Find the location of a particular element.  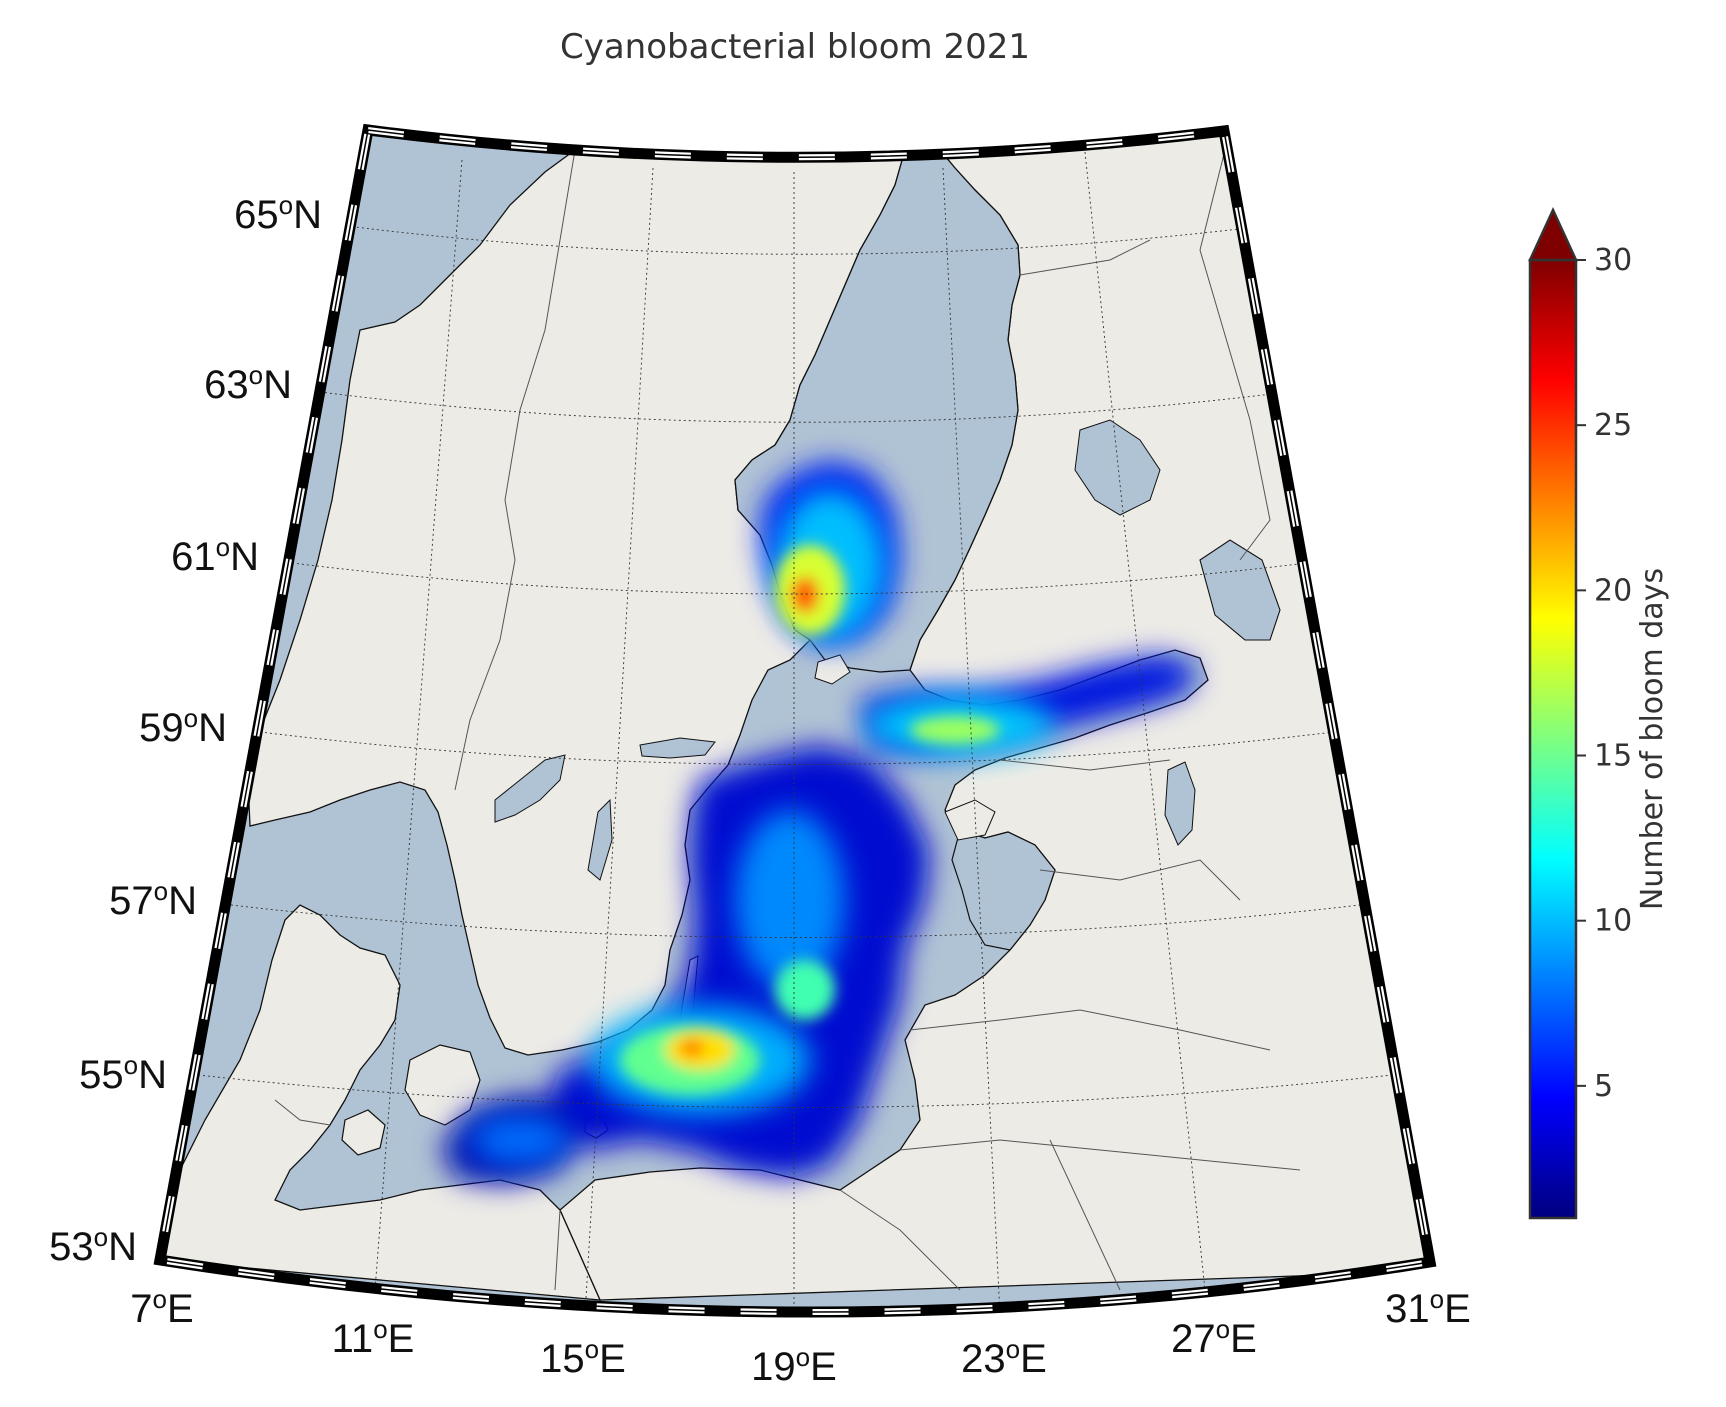

lake-saimaa is located at coordinates (1117, 467).